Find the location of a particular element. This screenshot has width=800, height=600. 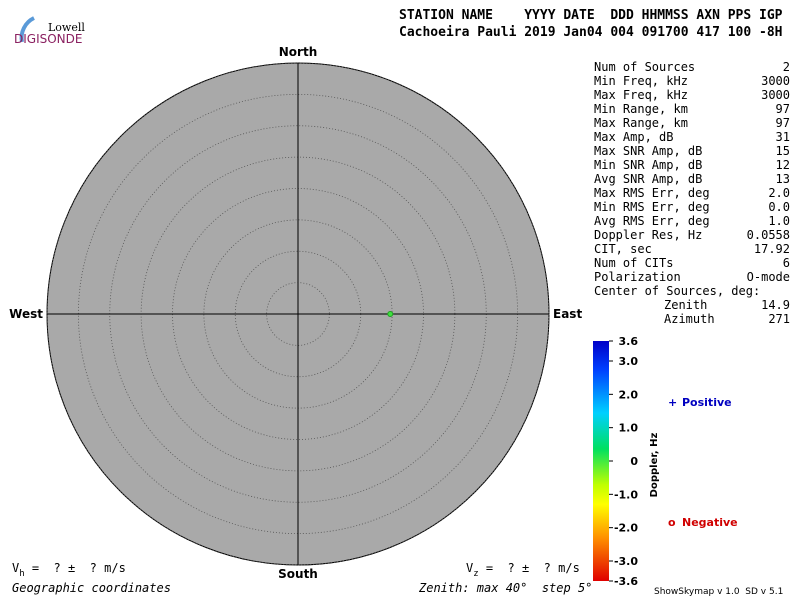

colorbar-tick-label: -2.0 is located at coordinates (626, 528).